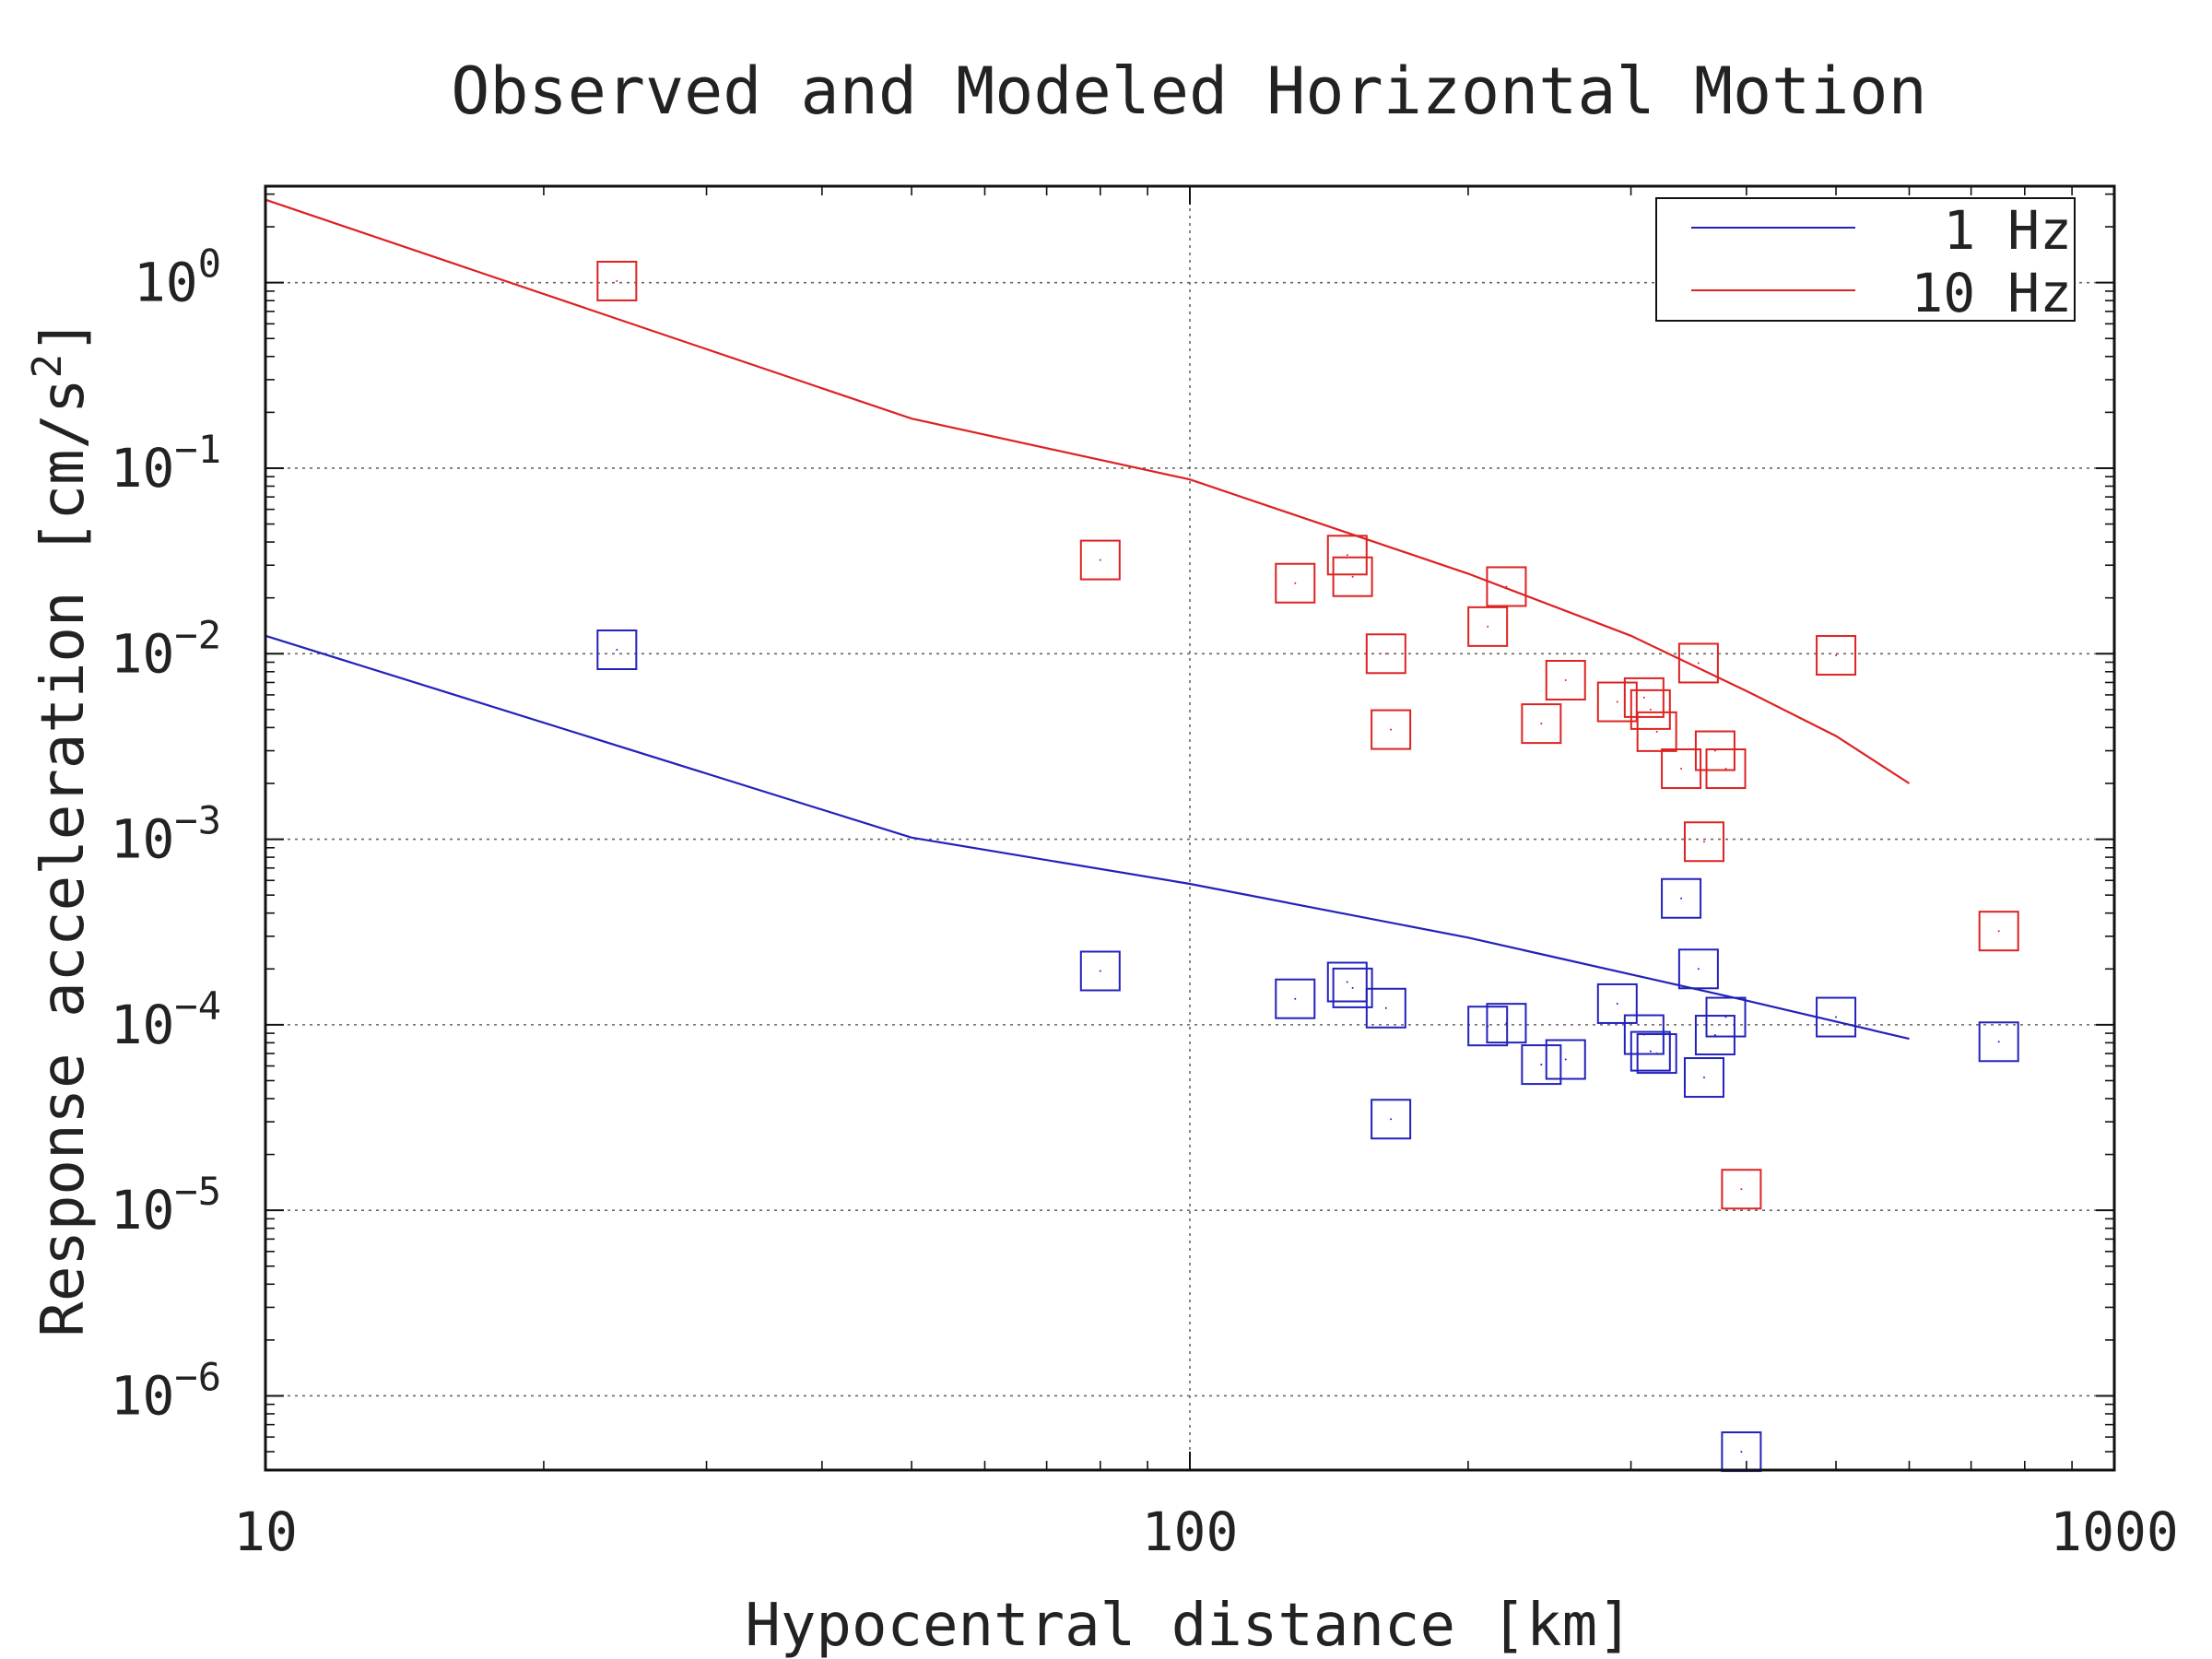 The image size is (2212, 1659). I want to click on y-tick-label-exponent: −6, so click(197, 1376).